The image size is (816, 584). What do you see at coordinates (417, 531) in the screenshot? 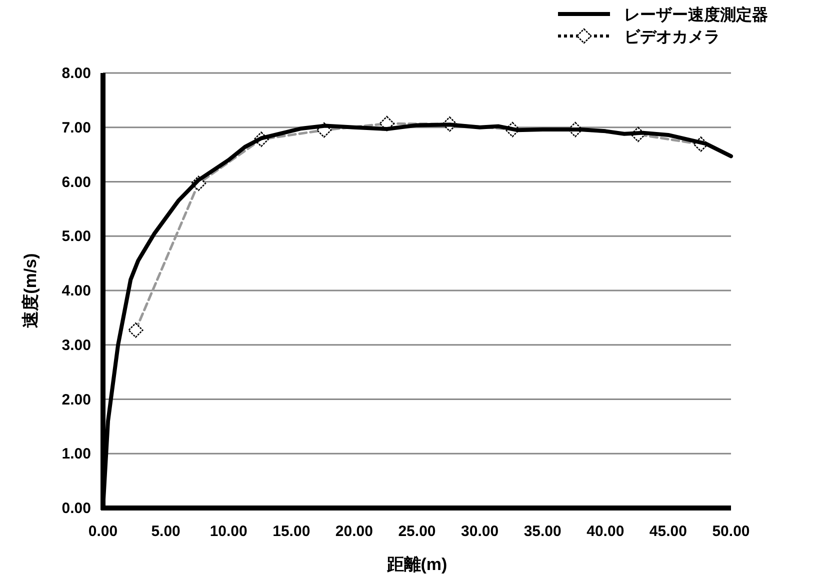
I see `x-tick-label: 25.00` at bounding box center [417, 531].